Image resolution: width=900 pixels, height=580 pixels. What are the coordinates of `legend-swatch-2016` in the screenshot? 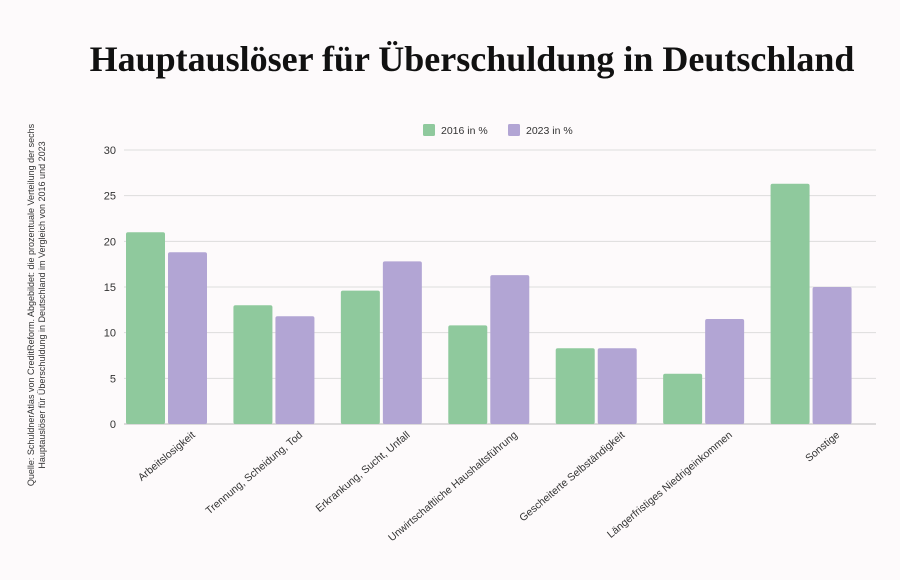 It's located at (429, 130).